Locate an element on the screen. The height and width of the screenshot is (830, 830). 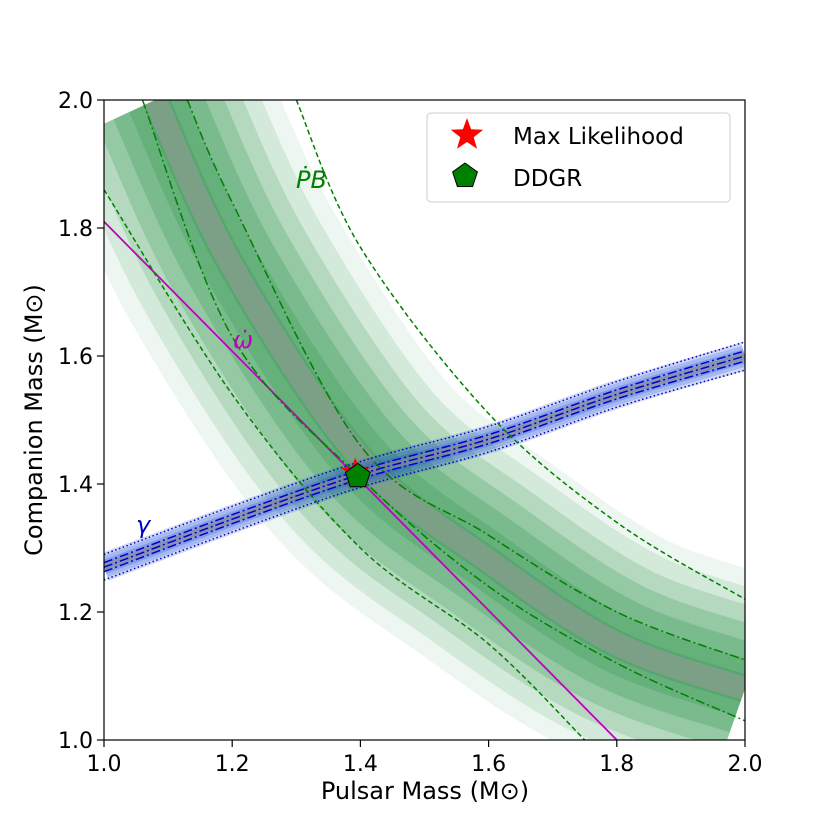
x-tick-label-1: 1.2 is located at coordinates (232, 764).